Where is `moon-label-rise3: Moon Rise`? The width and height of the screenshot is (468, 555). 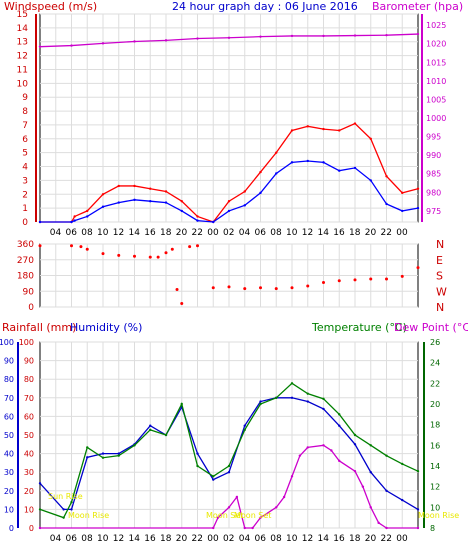 moon-label-rise3: Moon Rise is located at coordinates (438, 515).